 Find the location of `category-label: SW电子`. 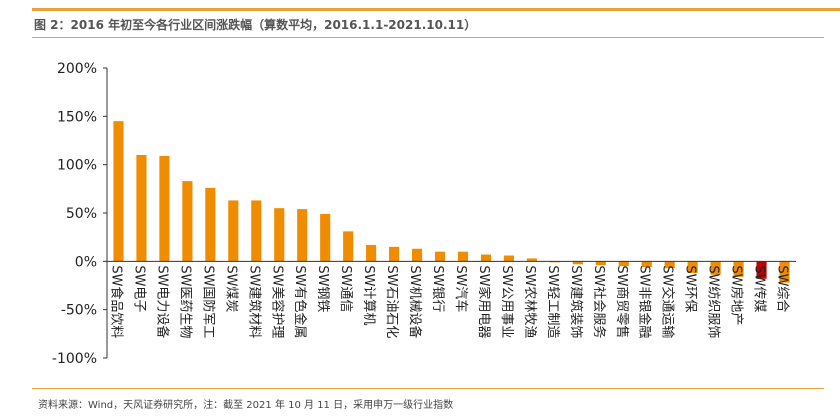

category-label: SW电子 is located at coordinates (138, 288).